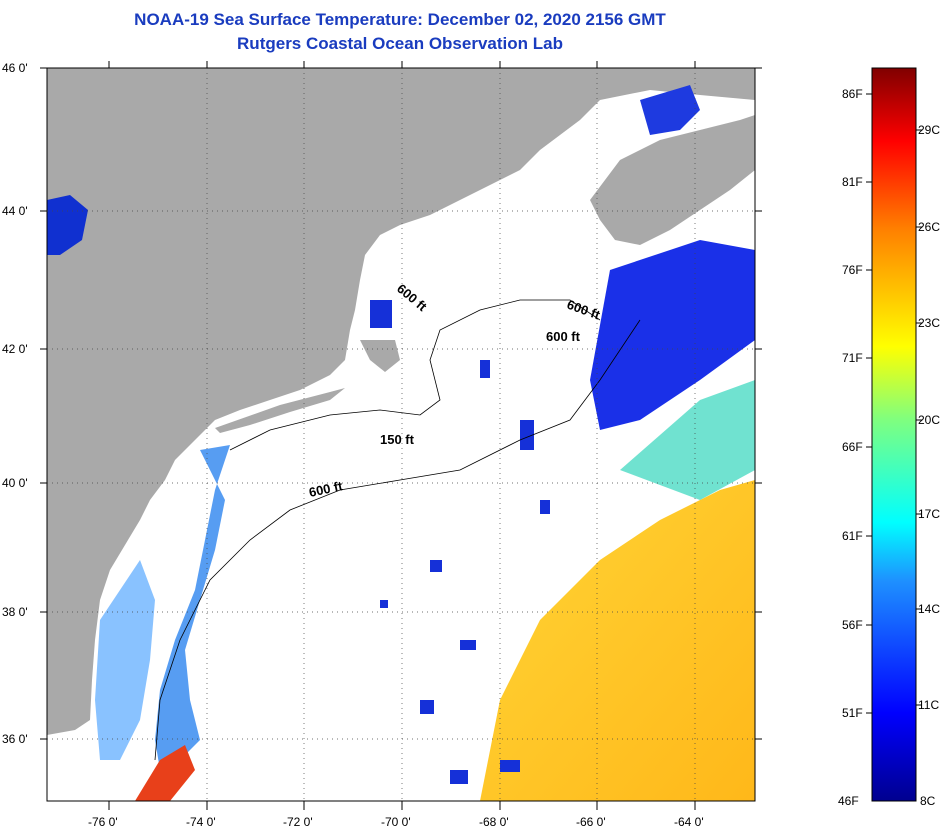 Image resolution: width=944 pixels, height=832 pixels. Describe the element at coordinates (852, 625) in the screenshot. I see `colorbar-f-label: 56F` at that location.